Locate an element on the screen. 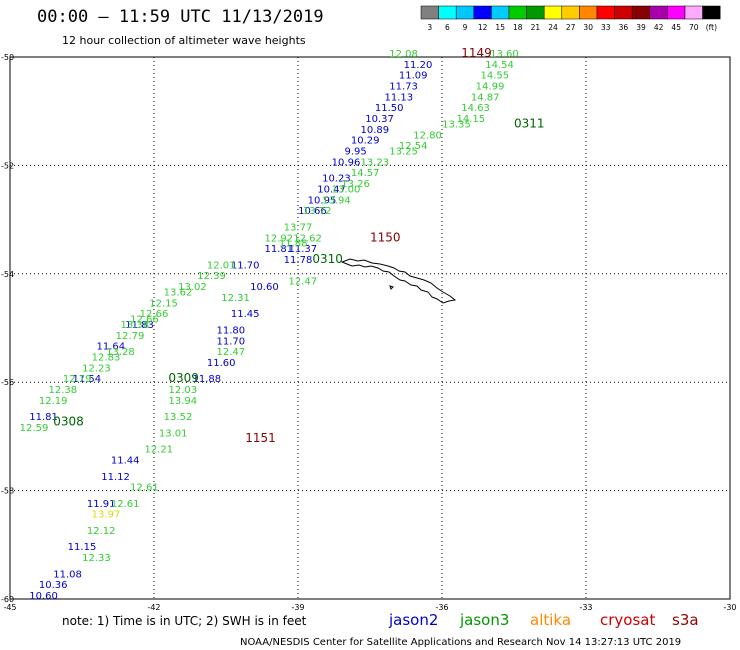 This screenshot has height=650, width=740. swh-value-jason3: 12.59 is located at coordinates (34, 428).